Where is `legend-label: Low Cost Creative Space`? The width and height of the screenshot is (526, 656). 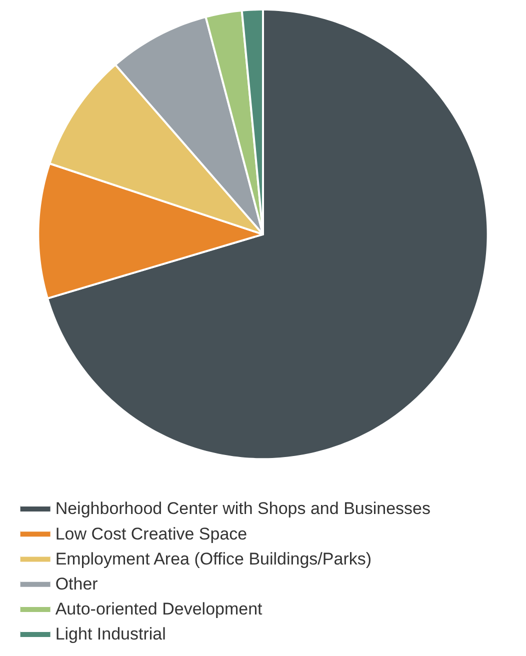
legend-label: Low Cost Creative Space is located at coordinates (151, 534).